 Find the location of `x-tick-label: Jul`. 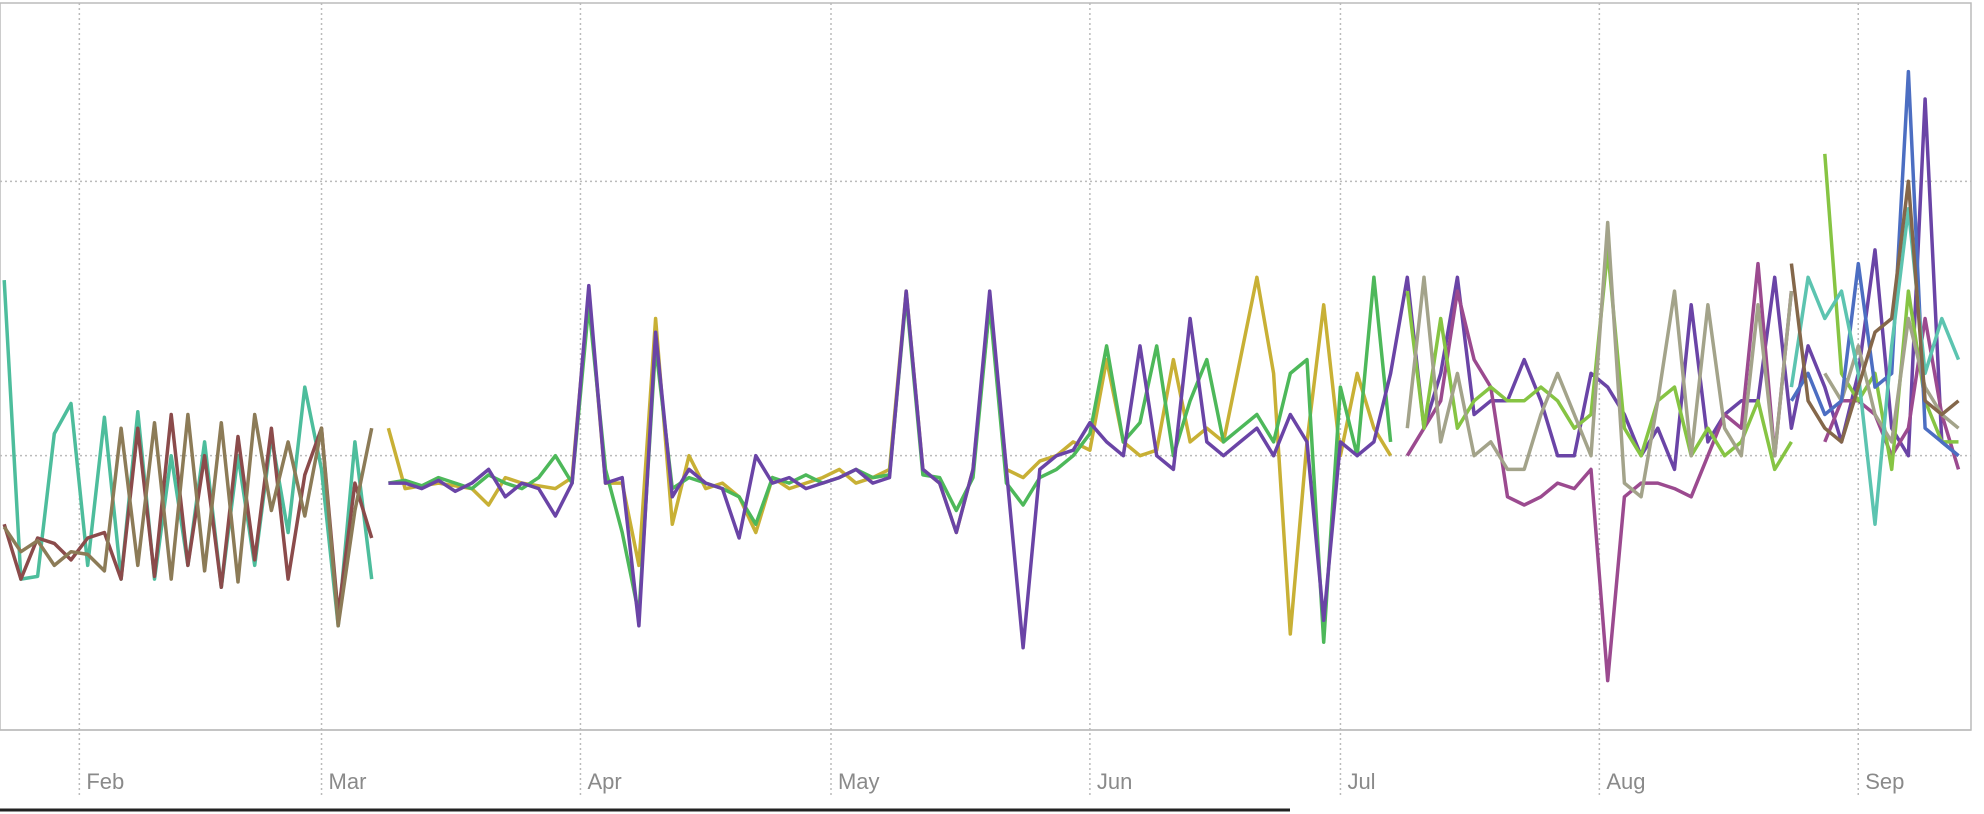

x-tick-label: Jul is located at coordinates (1361, 781).